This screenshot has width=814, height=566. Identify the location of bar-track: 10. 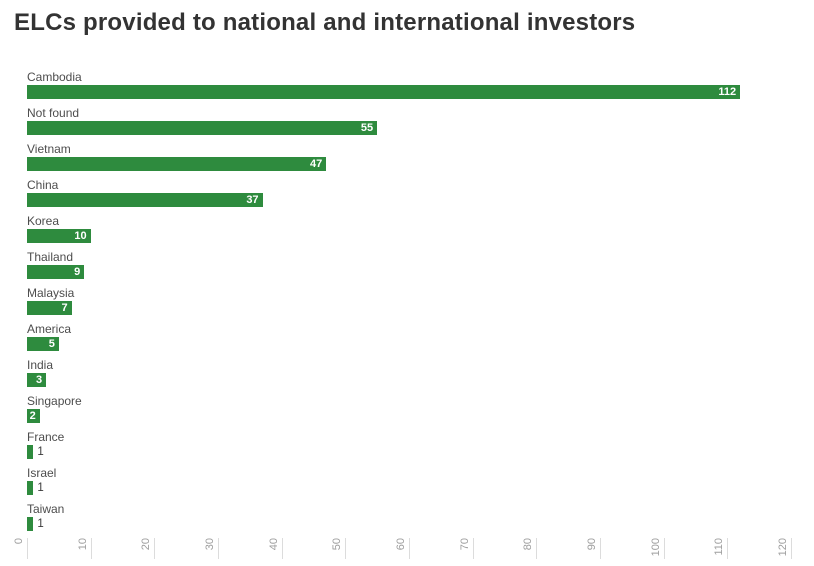
(409, 236).